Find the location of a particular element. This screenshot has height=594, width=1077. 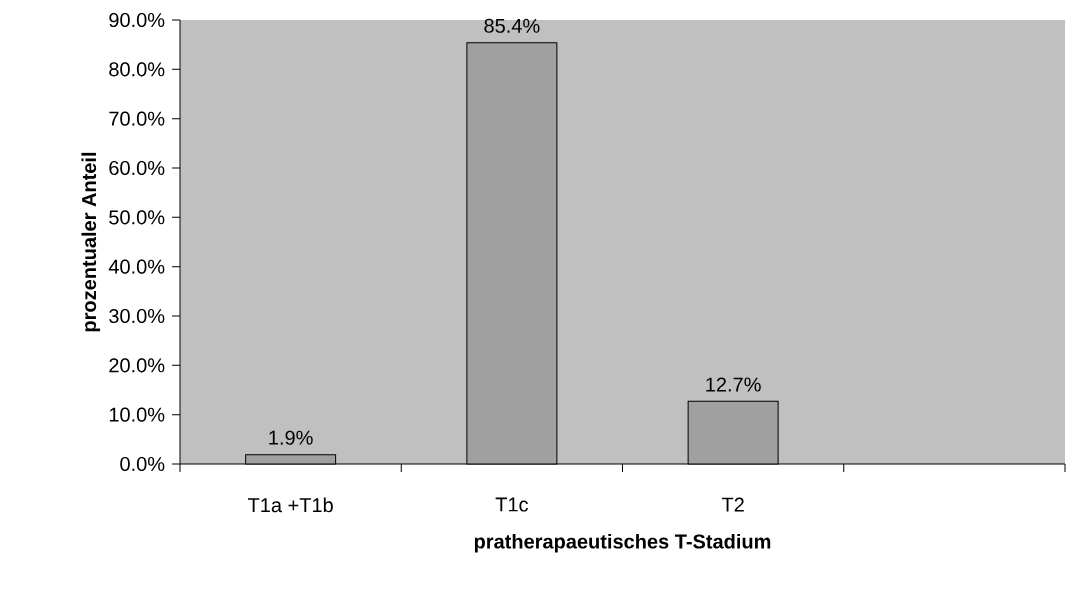

y-tick-label: 0.0% is located at coordinates (142, 464).